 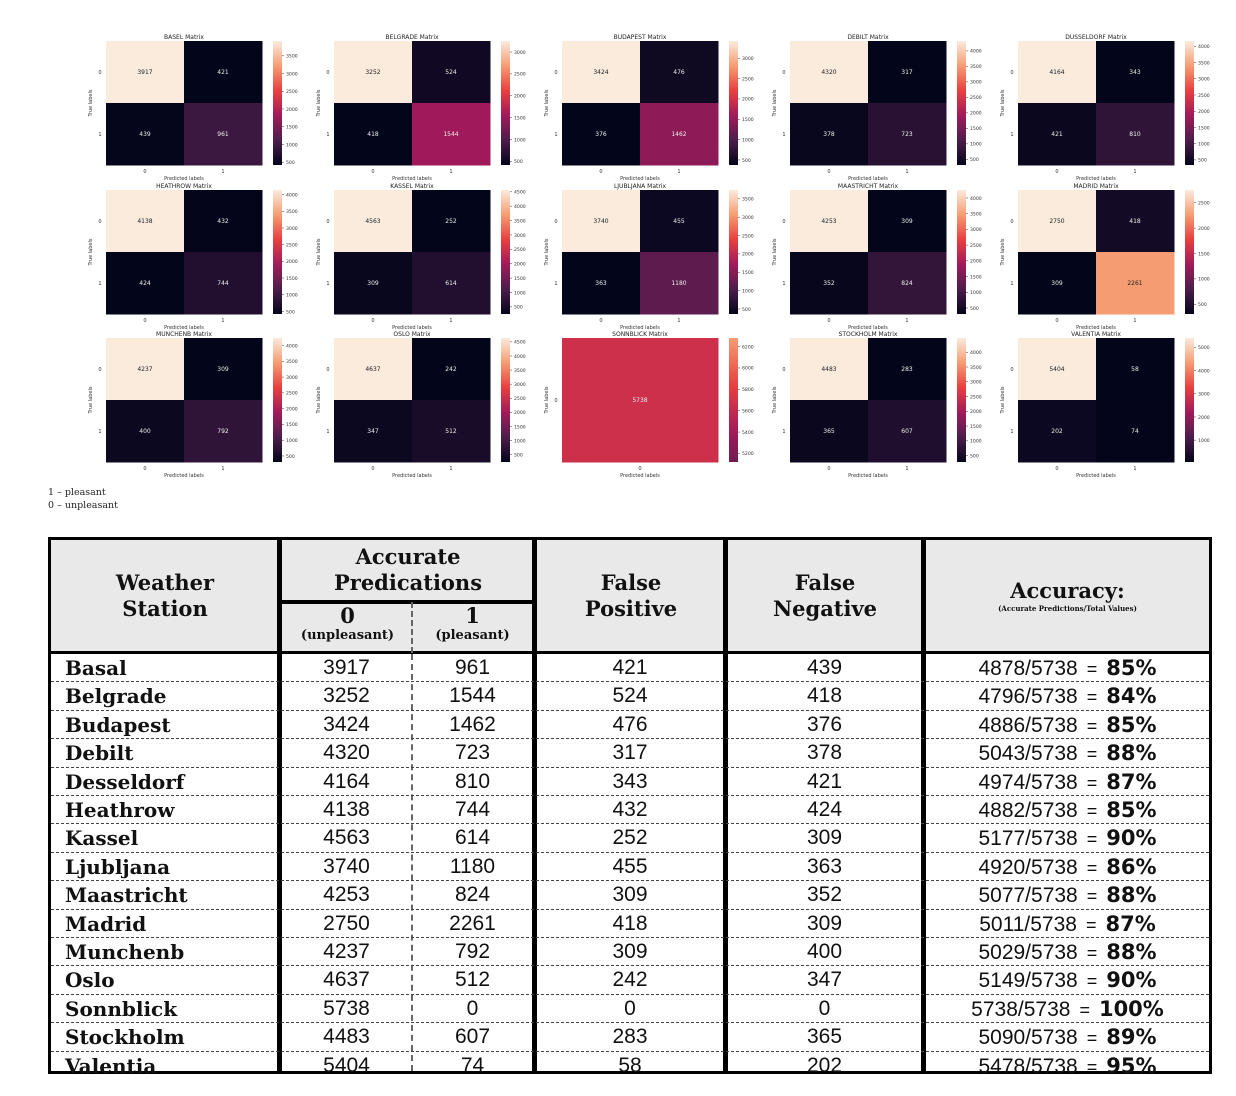 I want to click on matrix-cell-value: 421, so click(x=1057, y=134).